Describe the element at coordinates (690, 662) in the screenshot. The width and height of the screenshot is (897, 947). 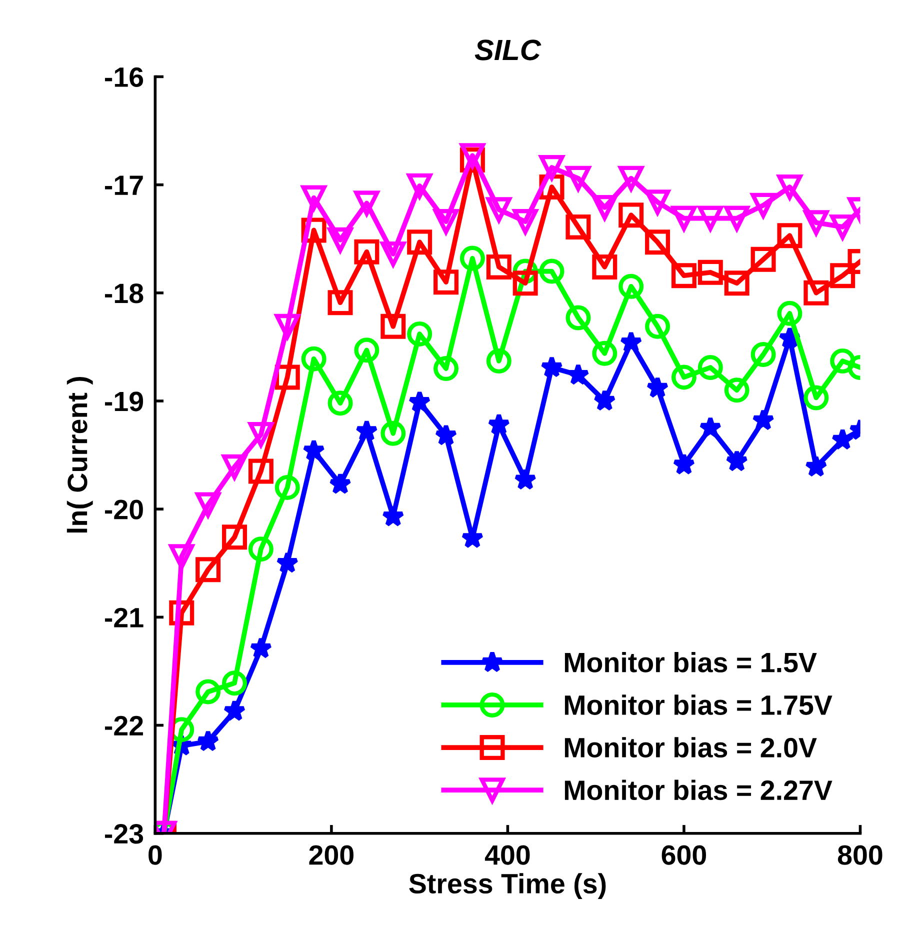
I see `legend-label: Monitor bias = 1.5V` at that location.